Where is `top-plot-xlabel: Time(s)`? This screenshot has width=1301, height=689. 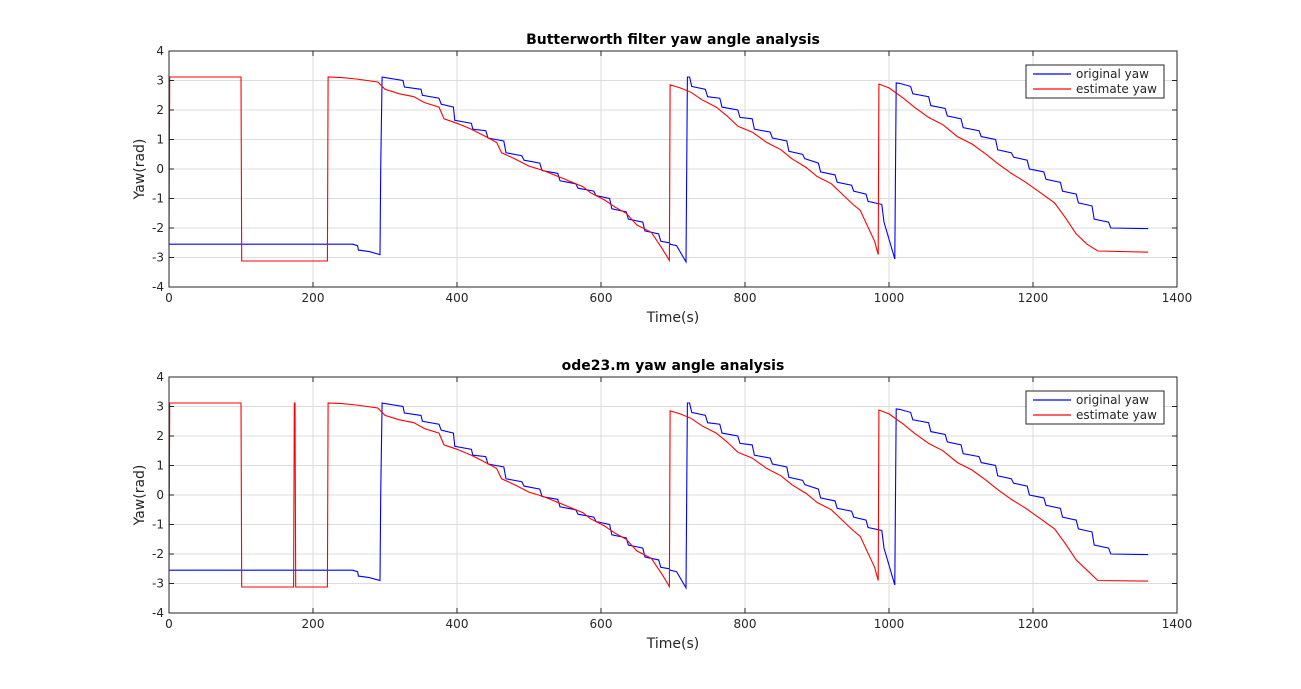 top-plot-xlabel: Time(s) is located at coordinates (672, 318).